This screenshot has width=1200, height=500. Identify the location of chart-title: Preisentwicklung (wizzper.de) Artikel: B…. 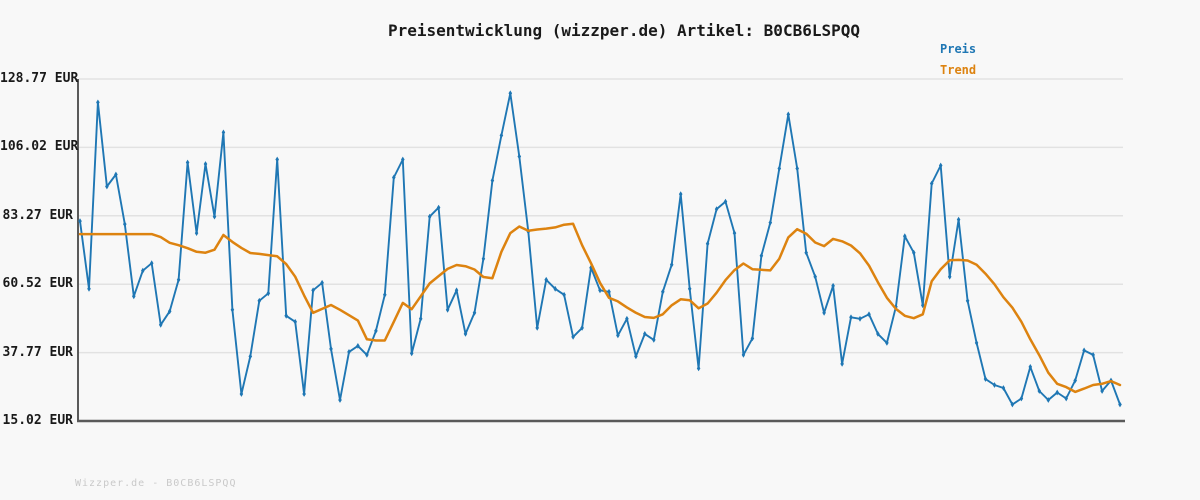
(624, 30).